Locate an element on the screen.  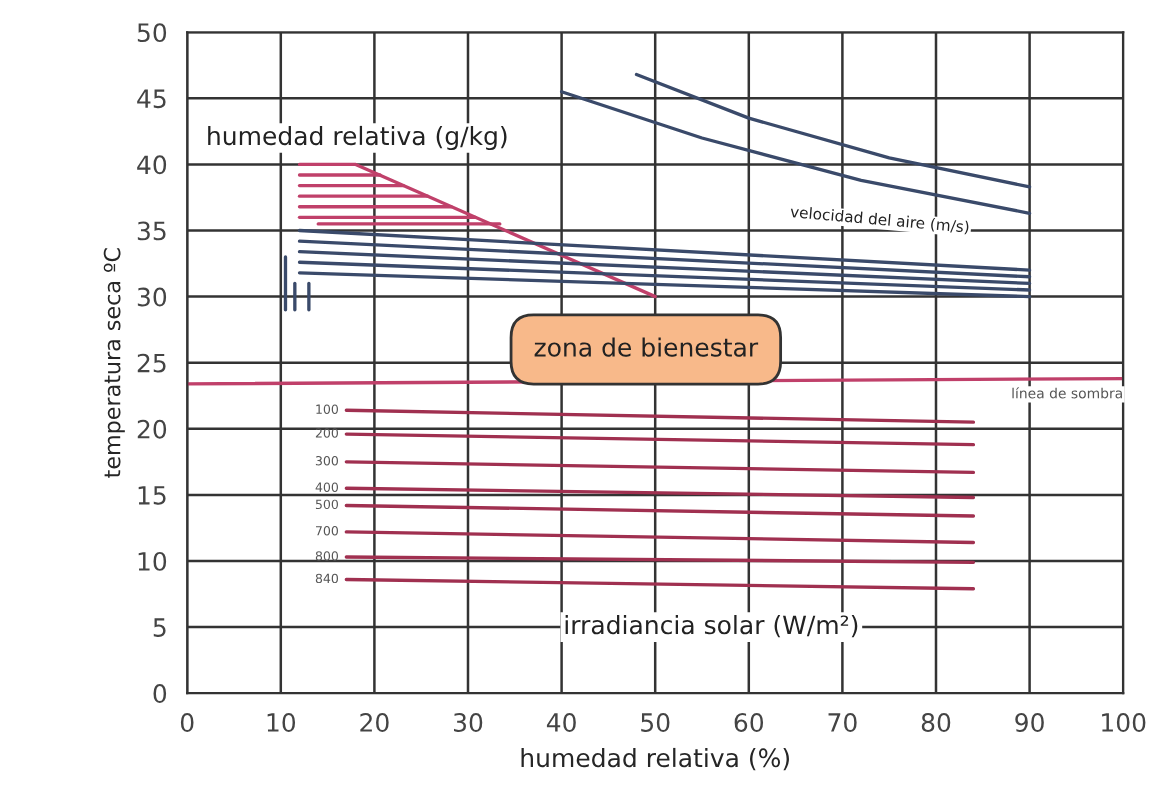
x-tick-label: 50 is located at coordinates (655, 722).